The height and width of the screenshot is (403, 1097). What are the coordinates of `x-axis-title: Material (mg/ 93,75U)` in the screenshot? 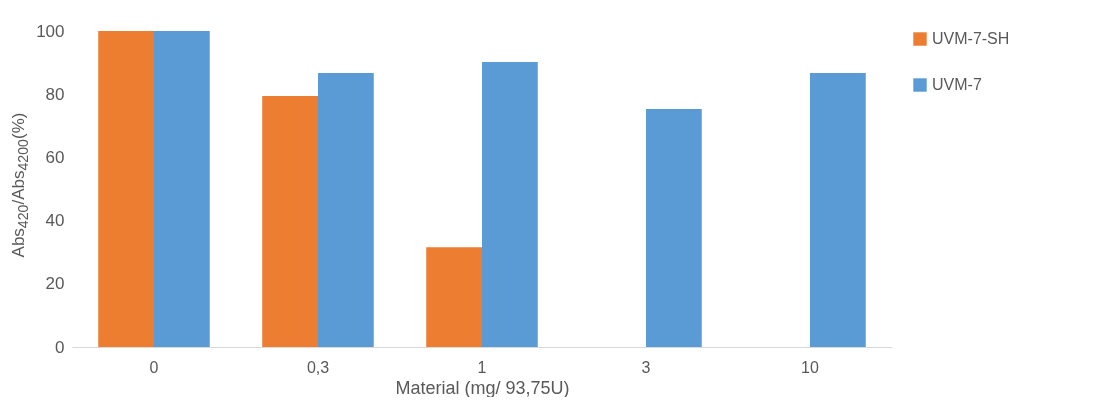 It's located at (482, 387).